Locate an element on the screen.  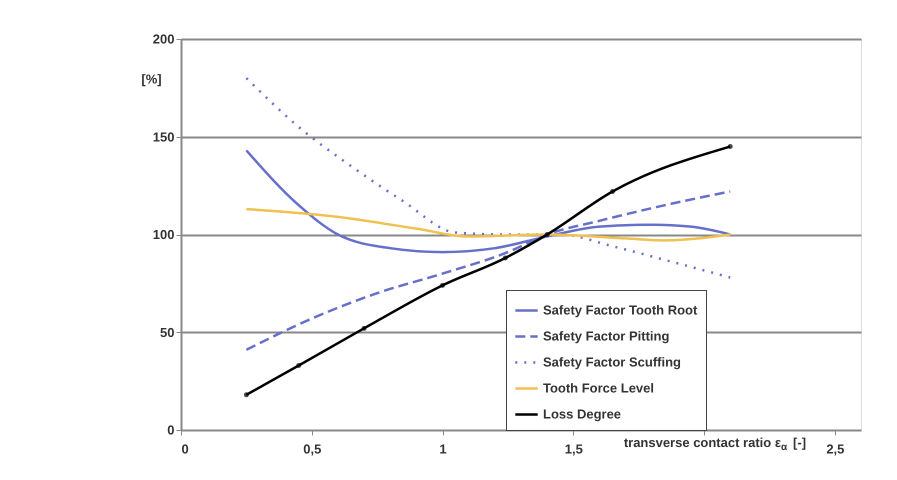
x-tick-label: 0,5 is located at coordinates (312, 449).